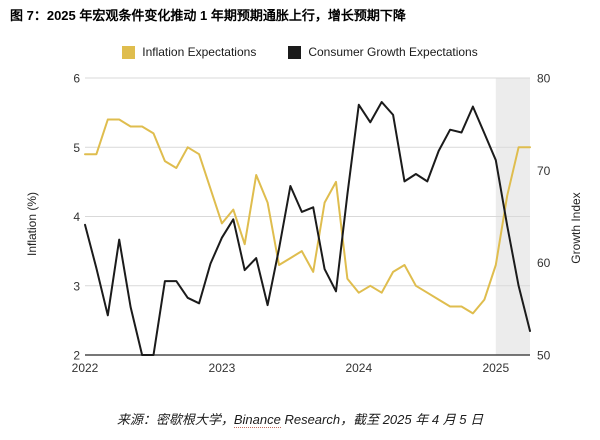 The width and height of the screenshot is (600, 440). What do you see at coordinates (208, 15) in the screenshot?
I see `figure-title: 图 7：2025 年宏观条件变化推动 1 年期预期通胀上行，增长预期下降` at bounding box center [208, 15].